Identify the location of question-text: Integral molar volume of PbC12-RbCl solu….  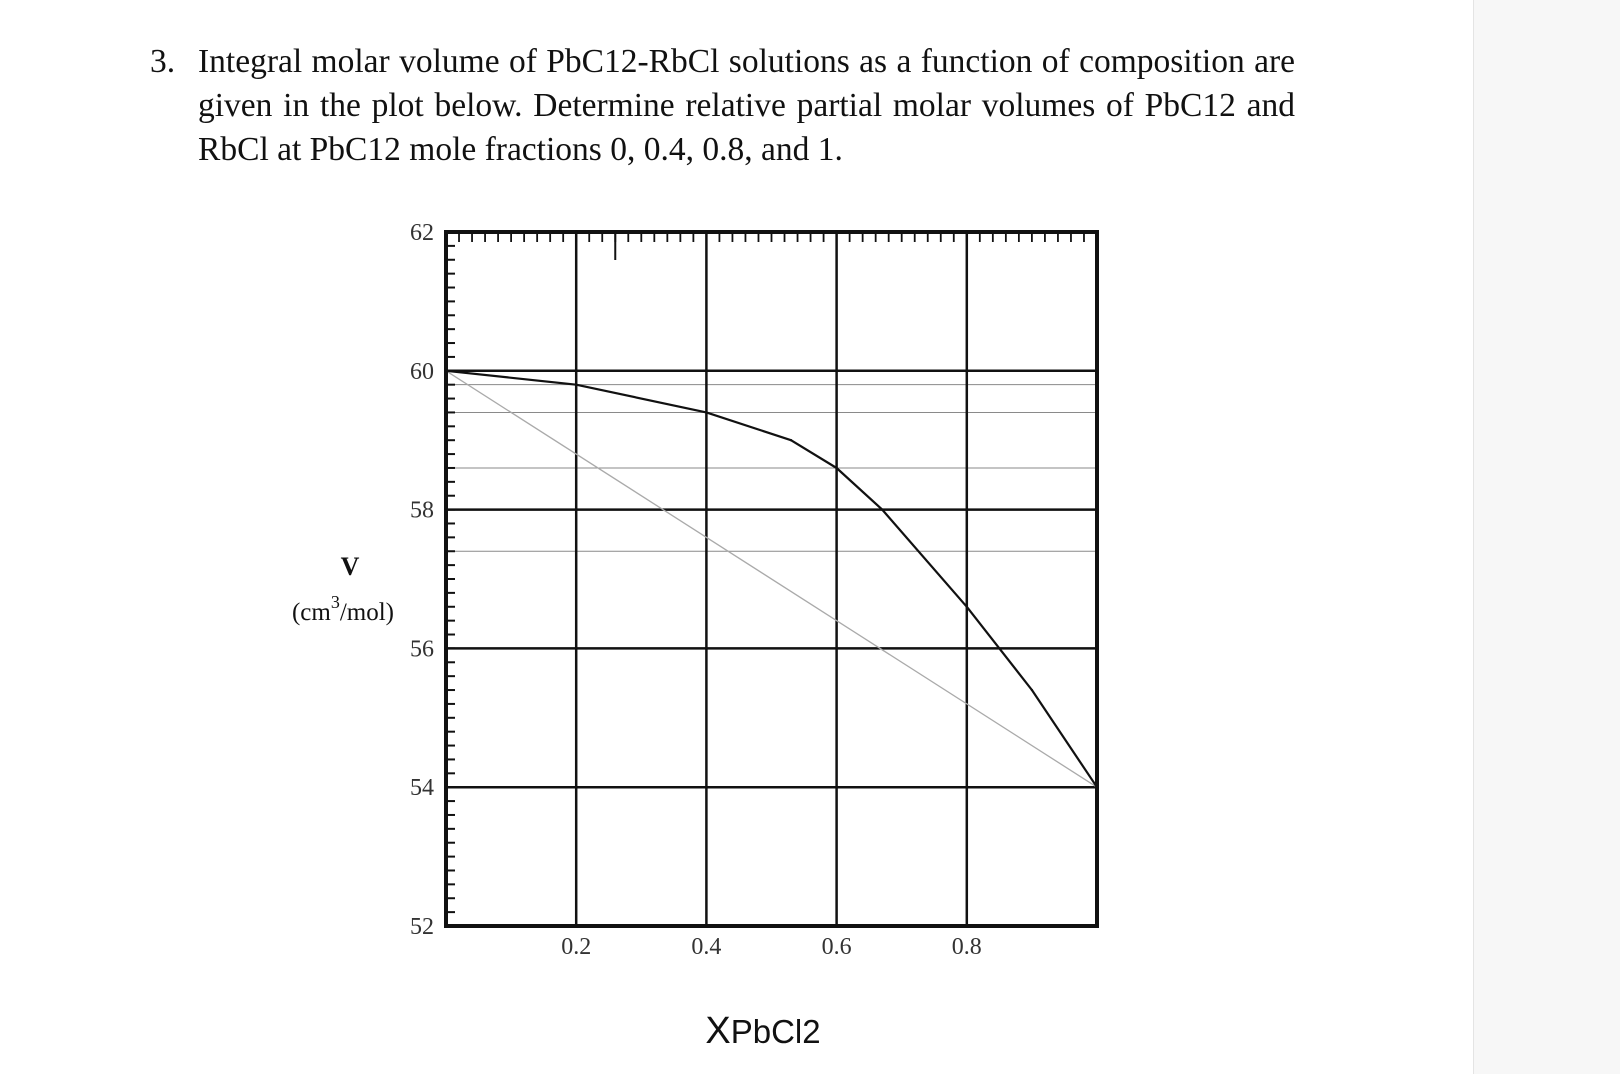
(746, 105).